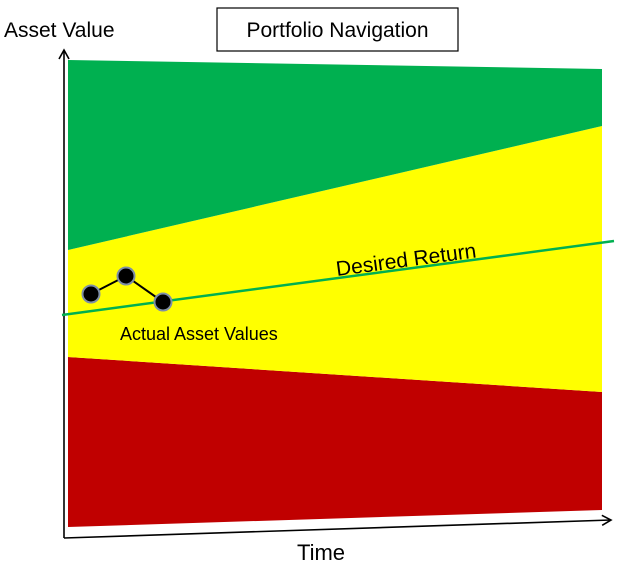  I want to click on title-box, so click(337, 29).